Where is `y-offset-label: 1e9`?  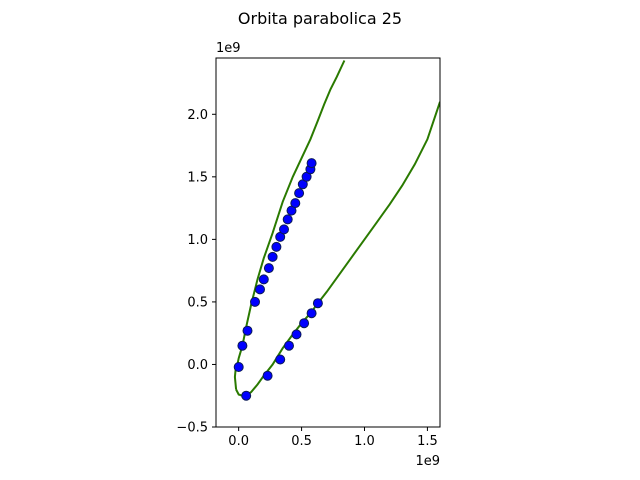 y-offset-label: 1e9 is located at coordinates (228, 48).